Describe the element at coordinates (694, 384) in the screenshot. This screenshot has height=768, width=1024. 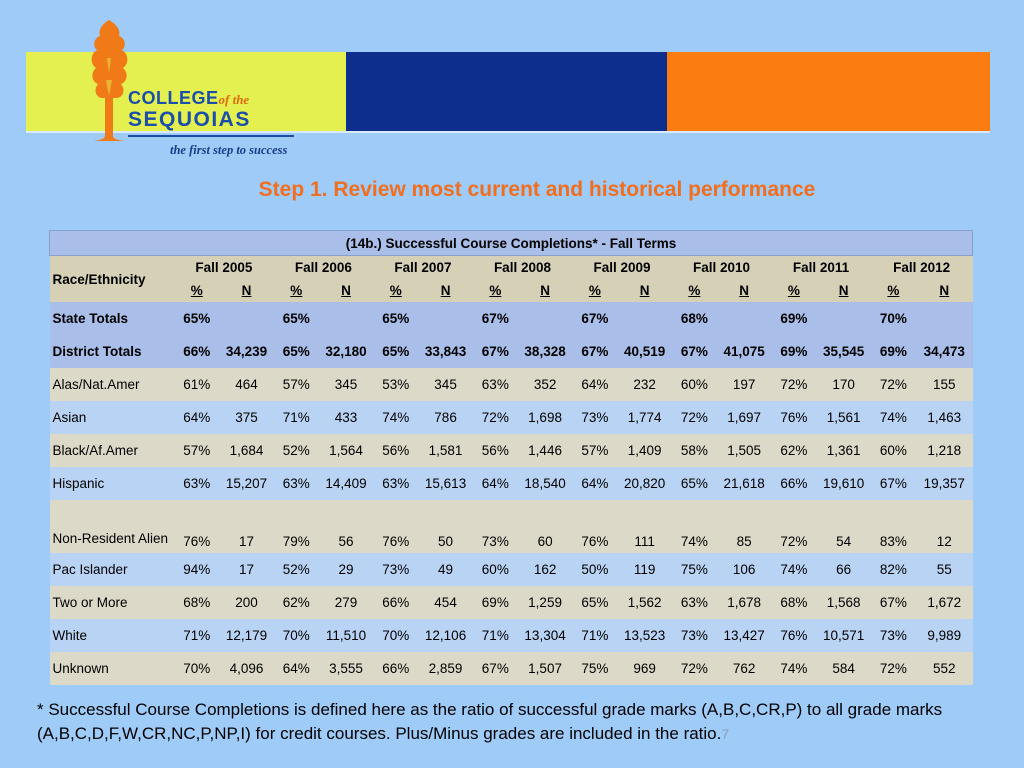
I see `pct-cell: 60%` at that location.